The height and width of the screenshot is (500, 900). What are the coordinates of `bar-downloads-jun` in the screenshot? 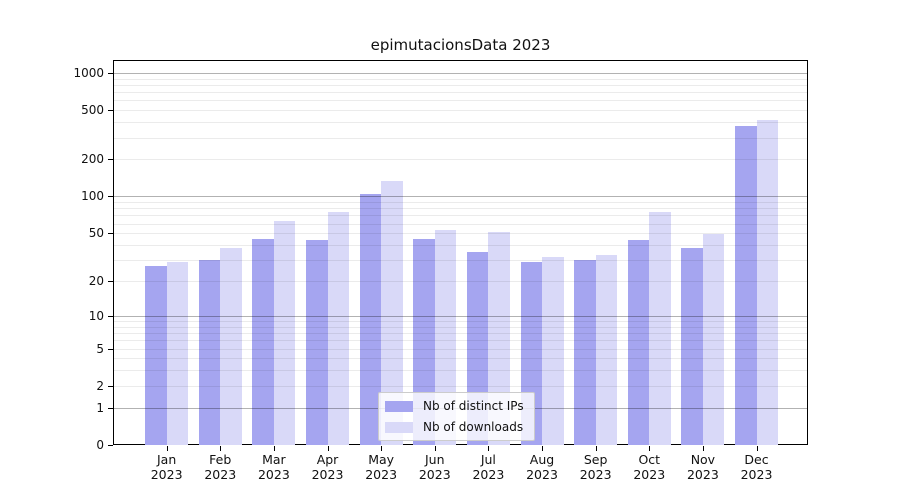 It's located at (445, 337).